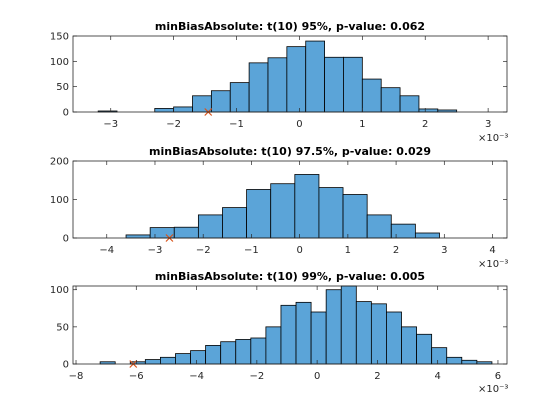  Describe the element at coordinates (396, 250) in the screenshot. I see `panel-2-xtick-label-7: 2` at that location.